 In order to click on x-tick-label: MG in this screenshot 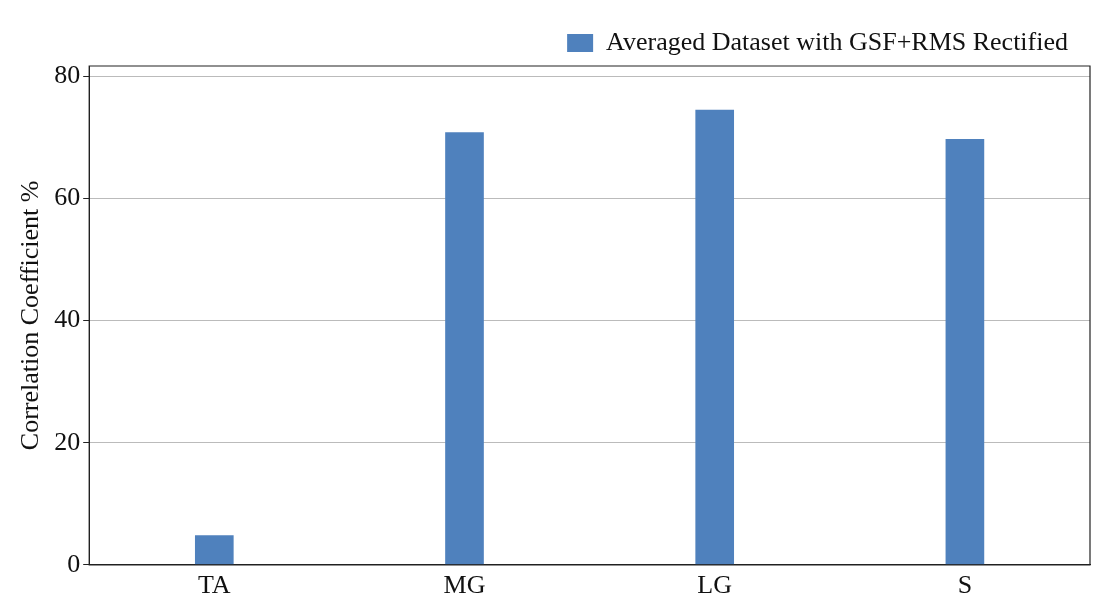, I will do `click(464, 585)`.